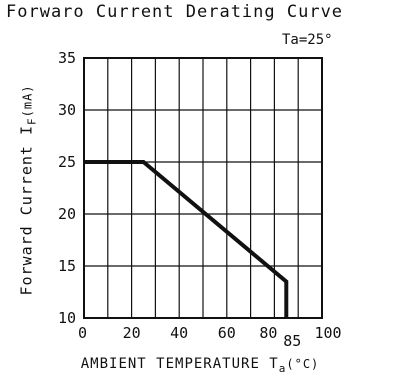 Image resolution: width=404 pixels, height=383 pixels. What do you see at coordinates (292, 341) in the screenshot?
I see `x-tick-label: 85` at bounding box center [292, 341].